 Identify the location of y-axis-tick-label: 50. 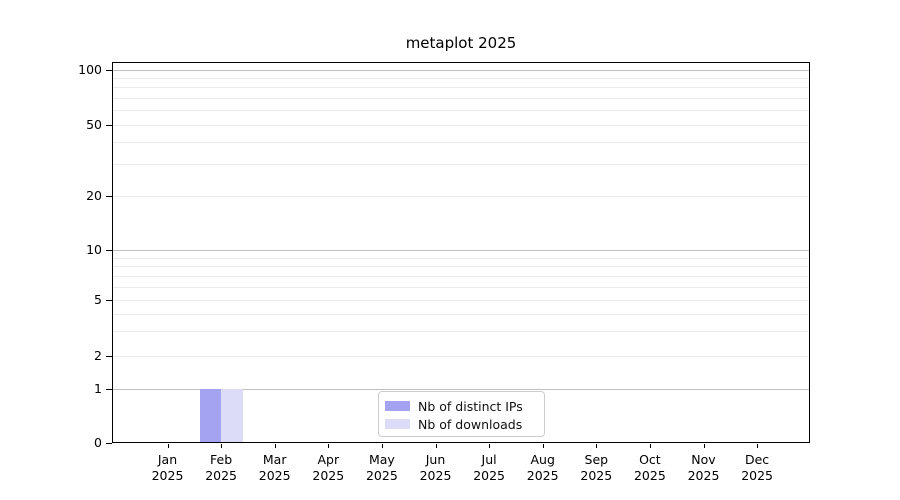
(94, 124).